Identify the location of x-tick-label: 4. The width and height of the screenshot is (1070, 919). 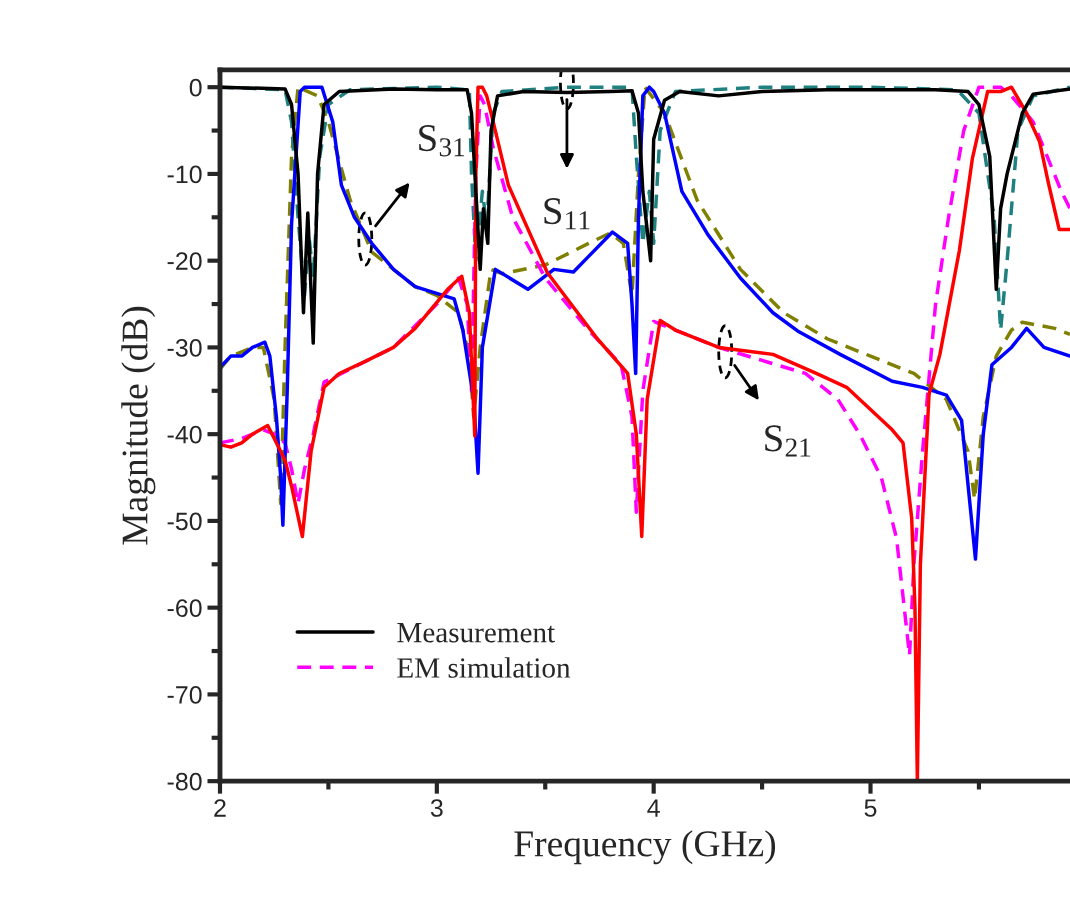
(653, 808).